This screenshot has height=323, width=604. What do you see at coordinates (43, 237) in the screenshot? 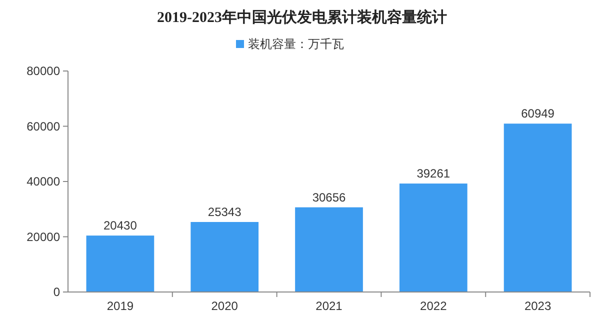
I see `y-tick-label: 20000` at bounding box center [43, 237].